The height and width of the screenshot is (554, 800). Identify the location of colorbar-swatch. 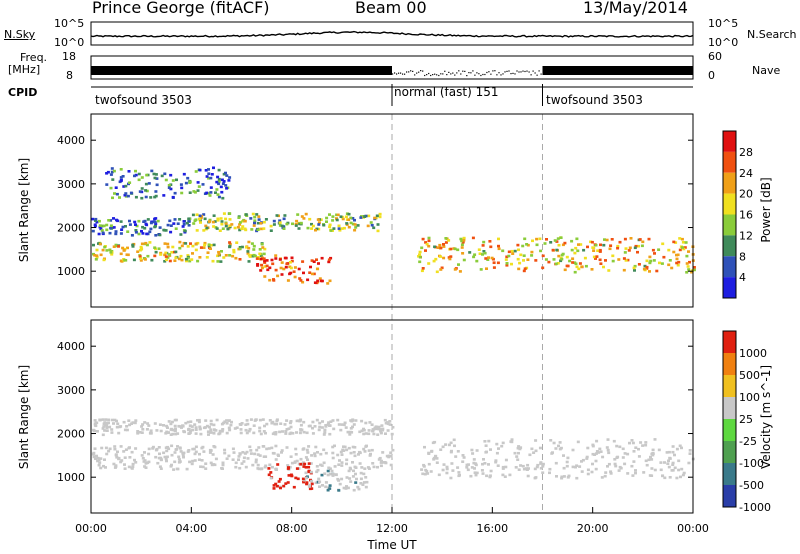
(729, 408).